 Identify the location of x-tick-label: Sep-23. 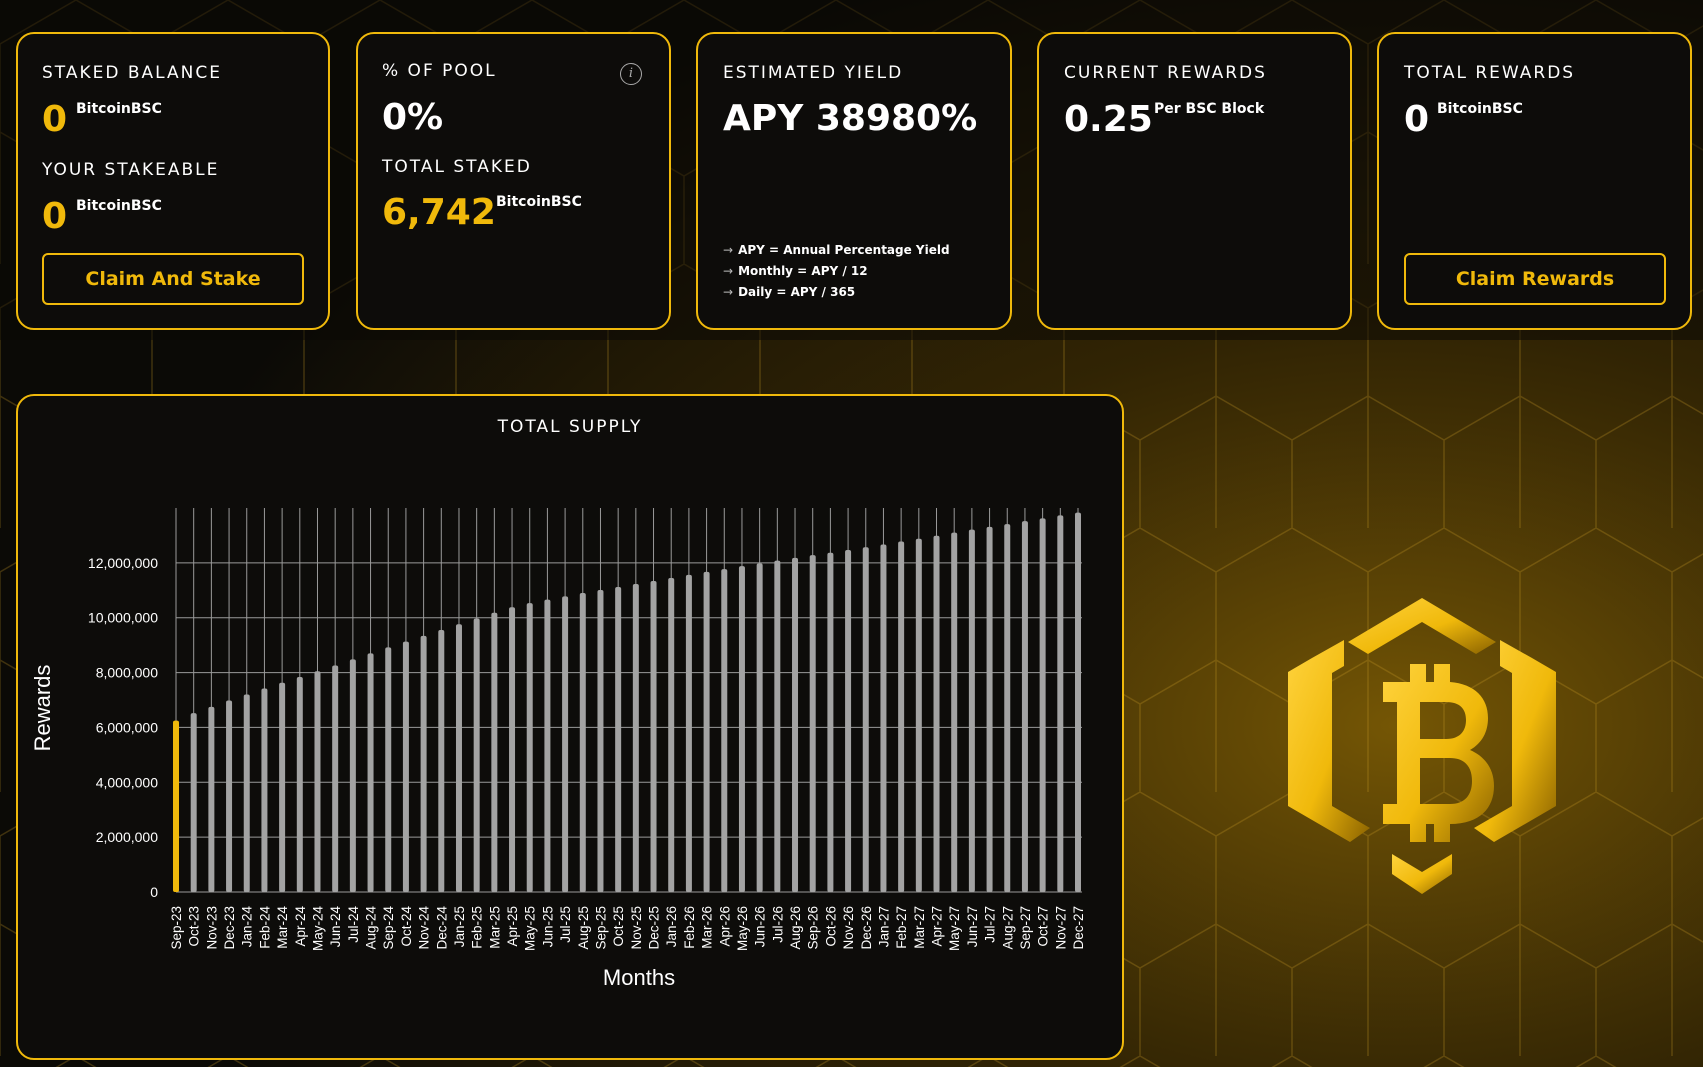
(176, 928).